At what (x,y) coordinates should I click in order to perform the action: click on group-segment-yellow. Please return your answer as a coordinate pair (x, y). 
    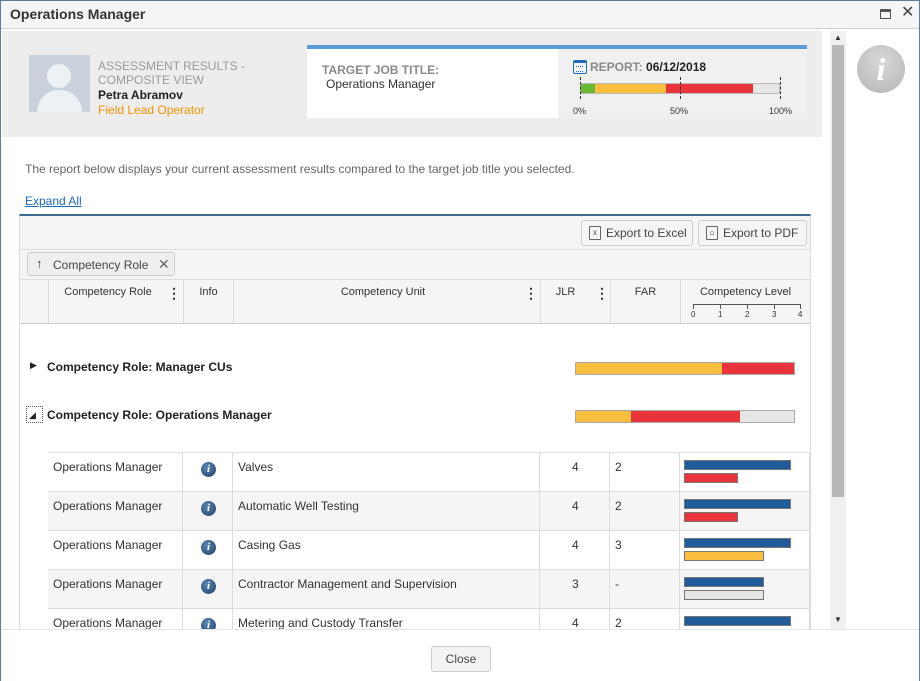
    Looking at the image, I should click on (649, 368).